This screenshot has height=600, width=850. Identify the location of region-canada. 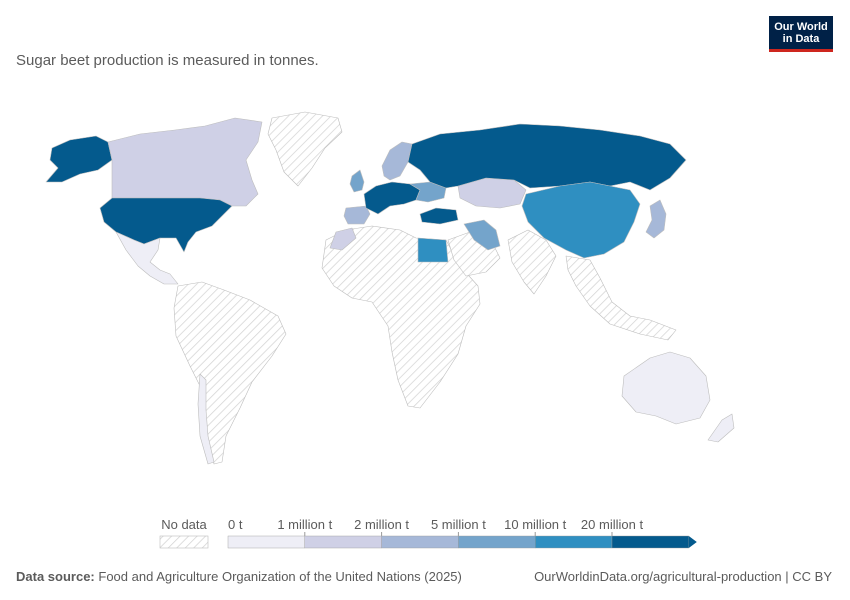
(185, 162).